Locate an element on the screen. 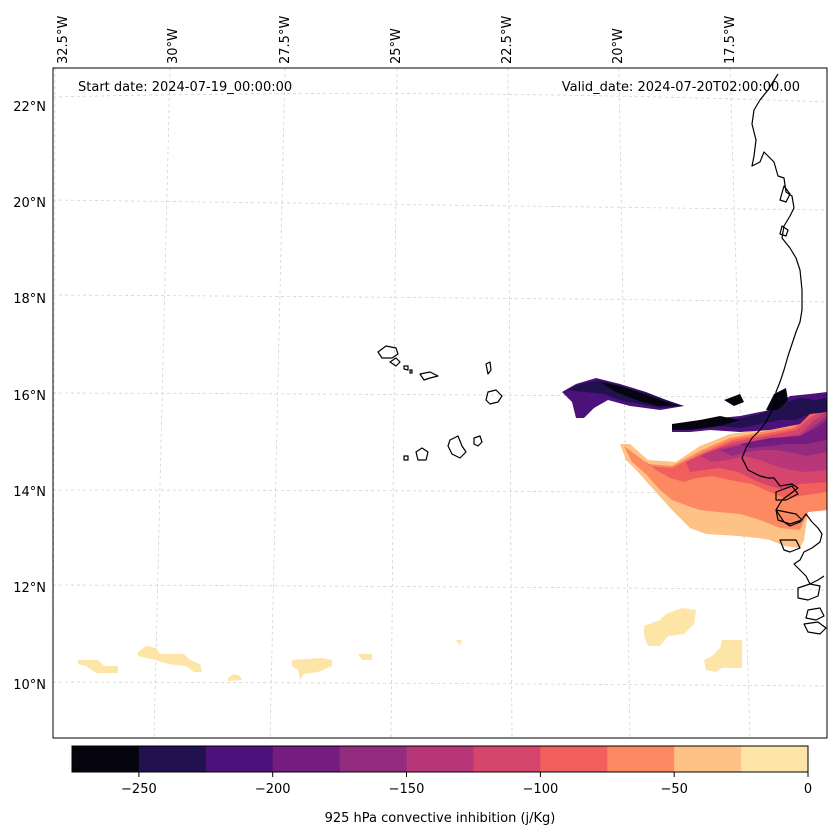 The width and height of the screenshot is (837, 836). valid-date-label: Valid_date: 2024-07-20T02:00:00.00 is located at coordinates (681, 87).